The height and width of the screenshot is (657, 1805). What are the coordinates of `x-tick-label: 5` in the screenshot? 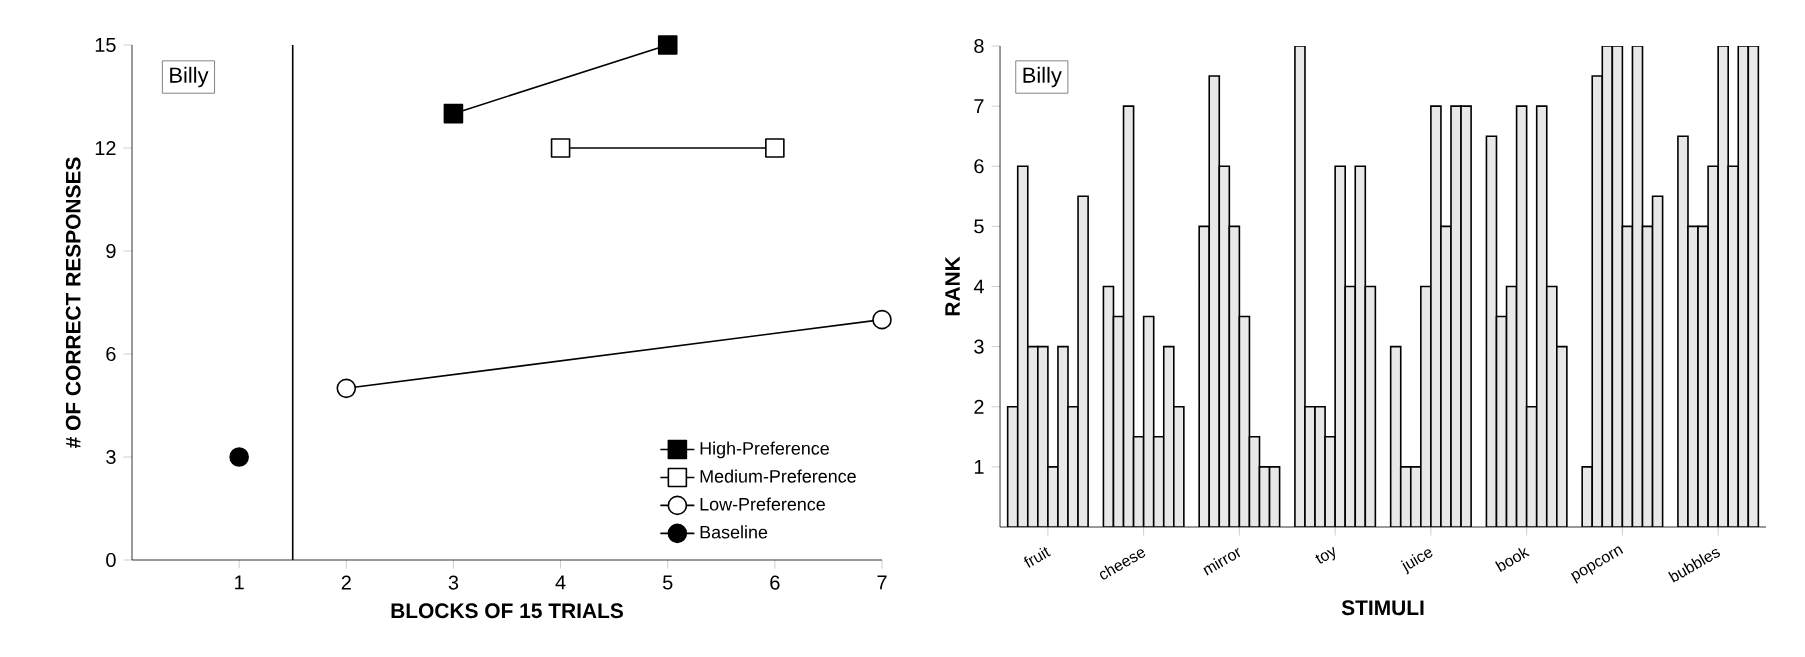 It's located at (667, 582).